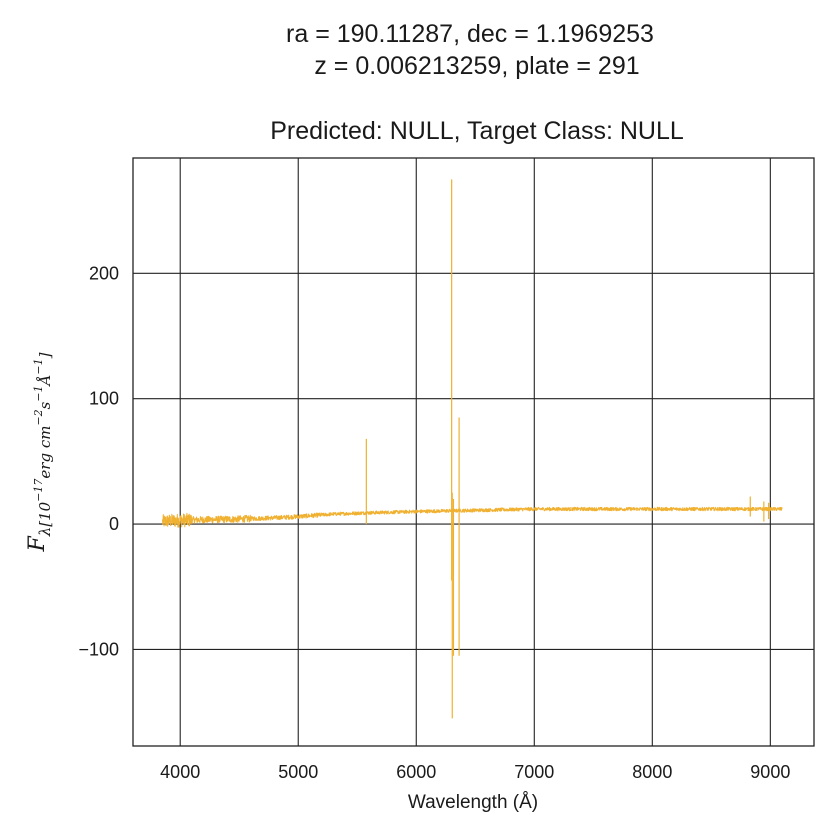  Describe the element at coordinates (38, 393) in the screenshot. I see `y-label-exp3: −1` at that location.